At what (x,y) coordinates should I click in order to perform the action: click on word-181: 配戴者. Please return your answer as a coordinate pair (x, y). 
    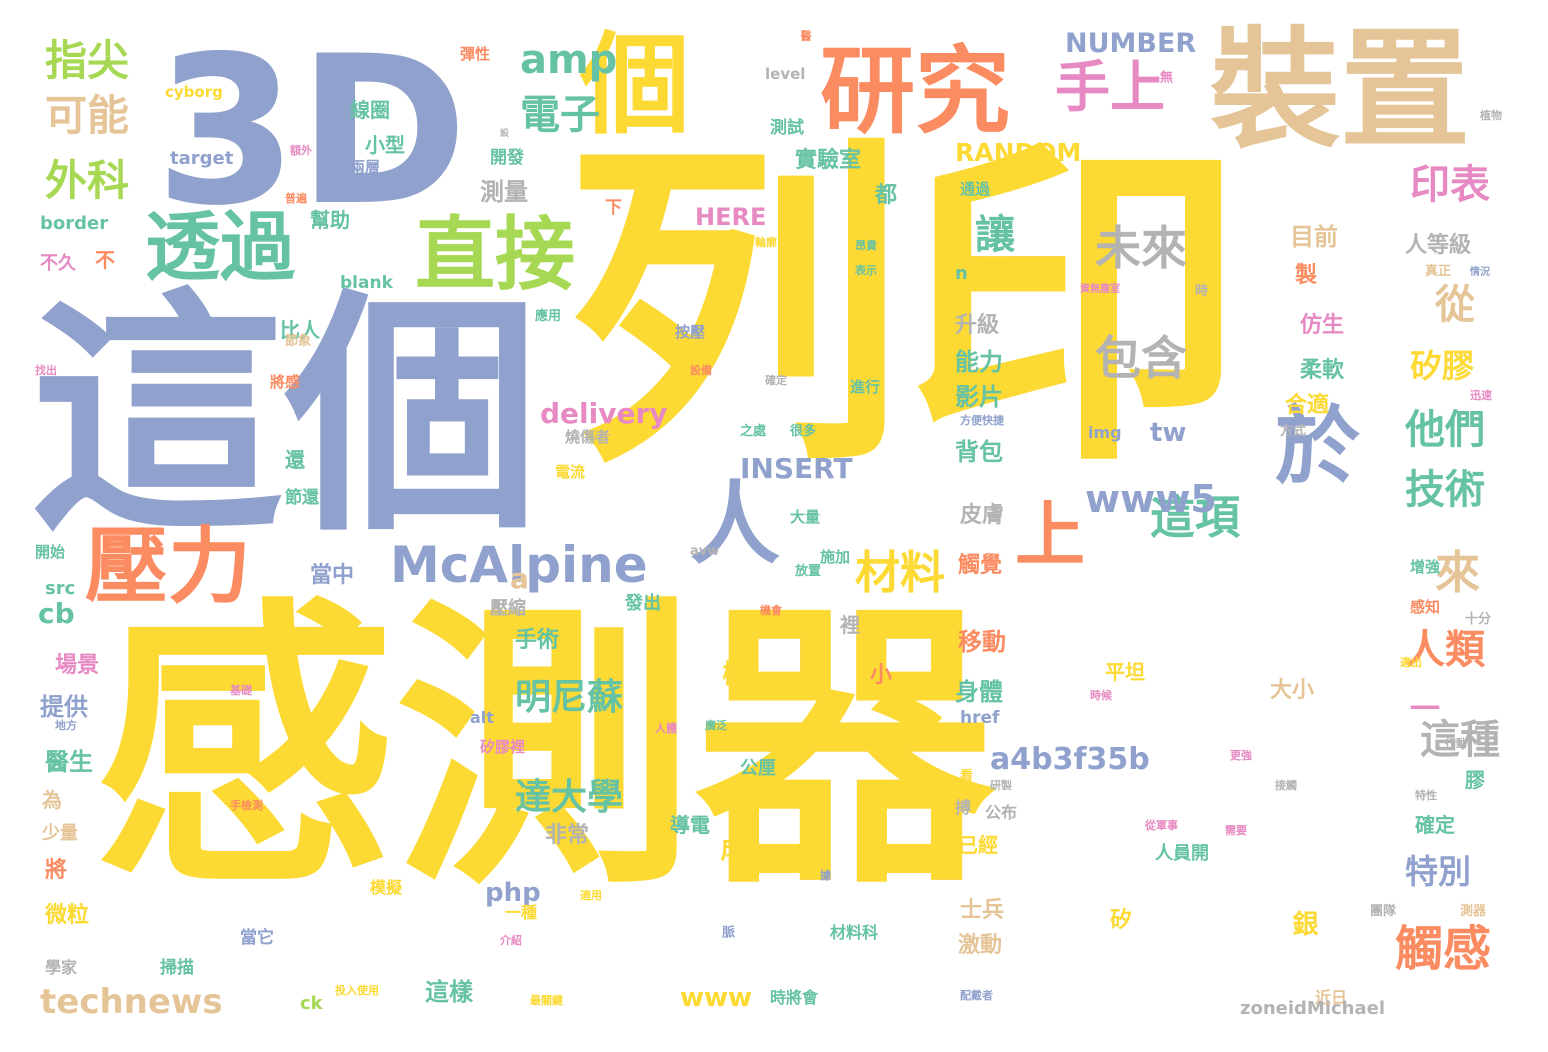
    Looking at the image, I should click on (976, 995).